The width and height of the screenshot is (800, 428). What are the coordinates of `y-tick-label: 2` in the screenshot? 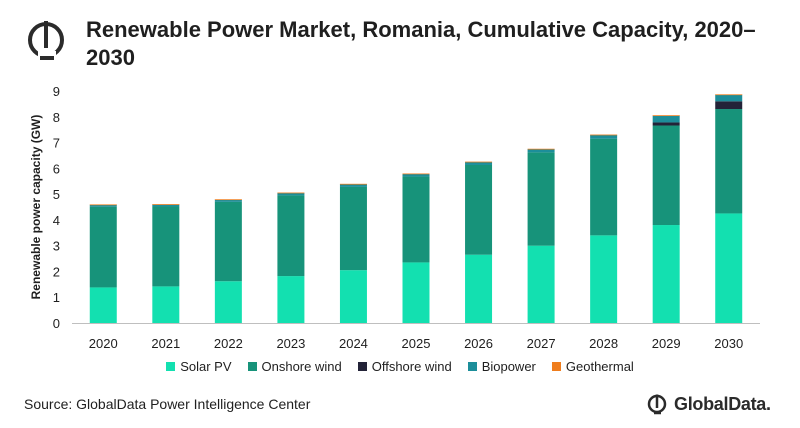 It's located at (56, 271).